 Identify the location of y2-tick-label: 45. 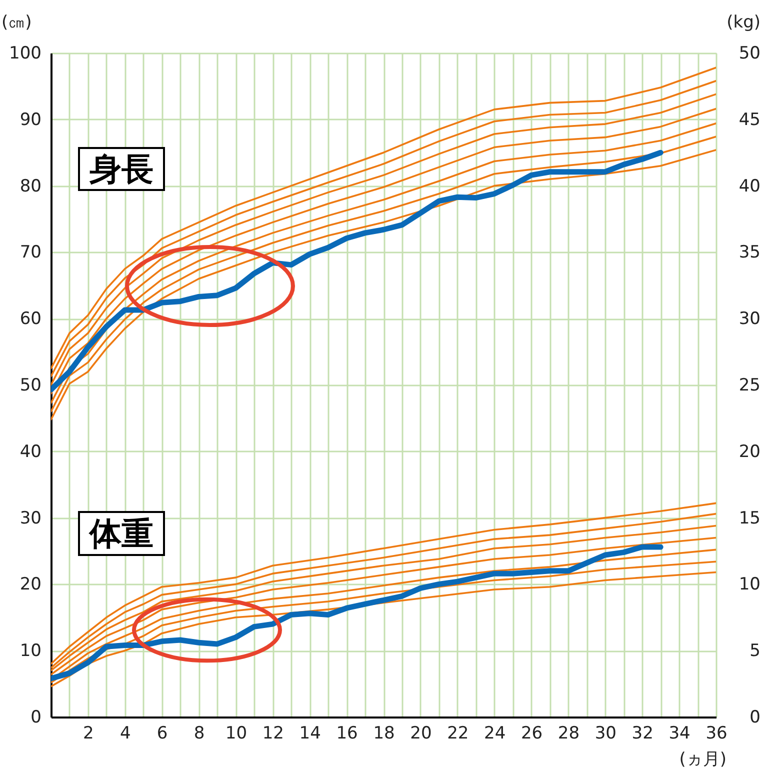
(749, 120).